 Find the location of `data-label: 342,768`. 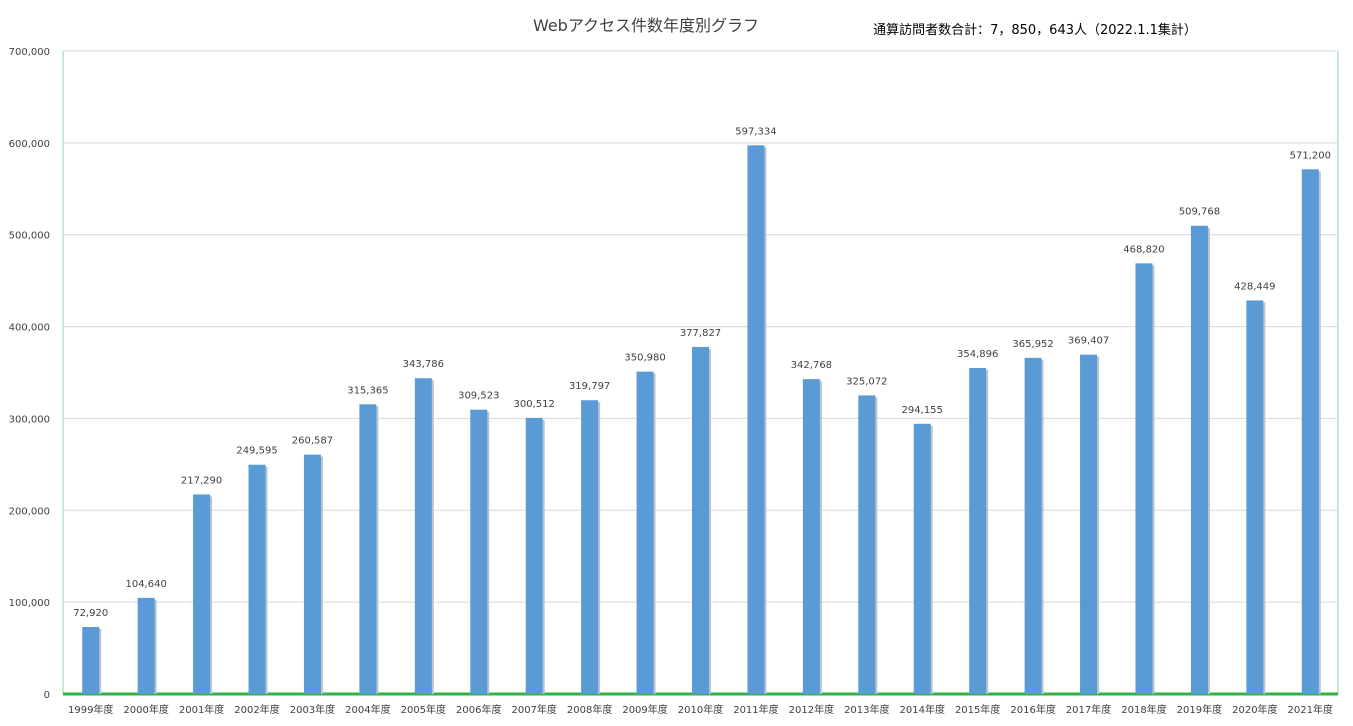

data-label: 342,768 is located at coordinates (811, 365).